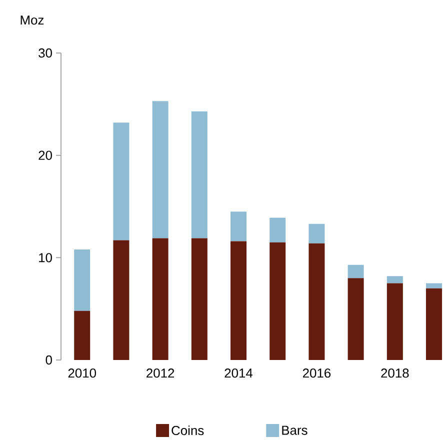 This screenshot has height=440, width=443. Describe the element at coordinates (45, 53) in the screenshot. I see `y-tick-label: 30` at that location.